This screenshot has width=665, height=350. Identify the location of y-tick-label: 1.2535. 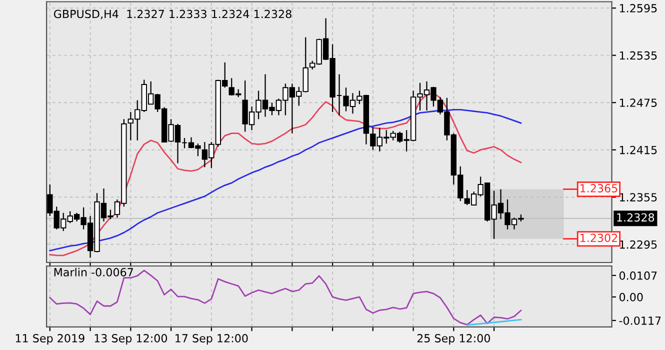
(638, 55).